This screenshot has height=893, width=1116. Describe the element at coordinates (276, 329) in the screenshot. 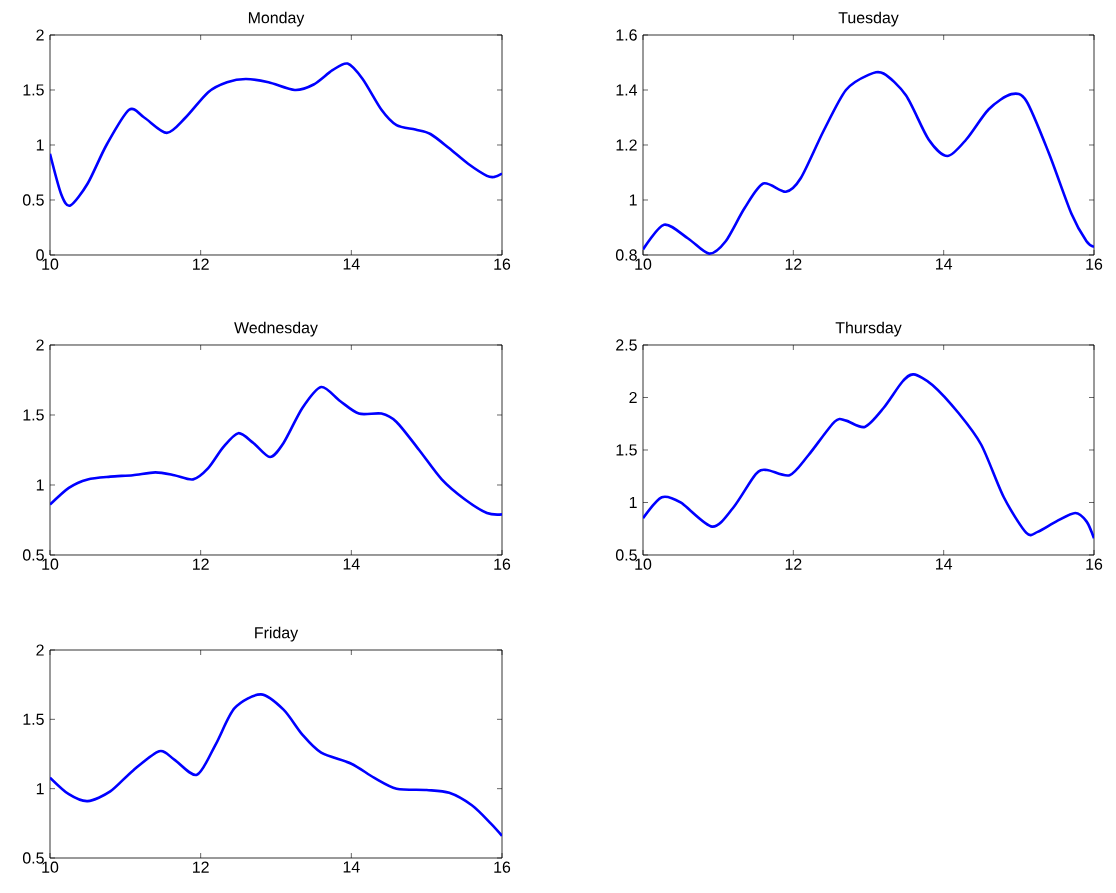

I see `chart-title: Wednesday` at that location.